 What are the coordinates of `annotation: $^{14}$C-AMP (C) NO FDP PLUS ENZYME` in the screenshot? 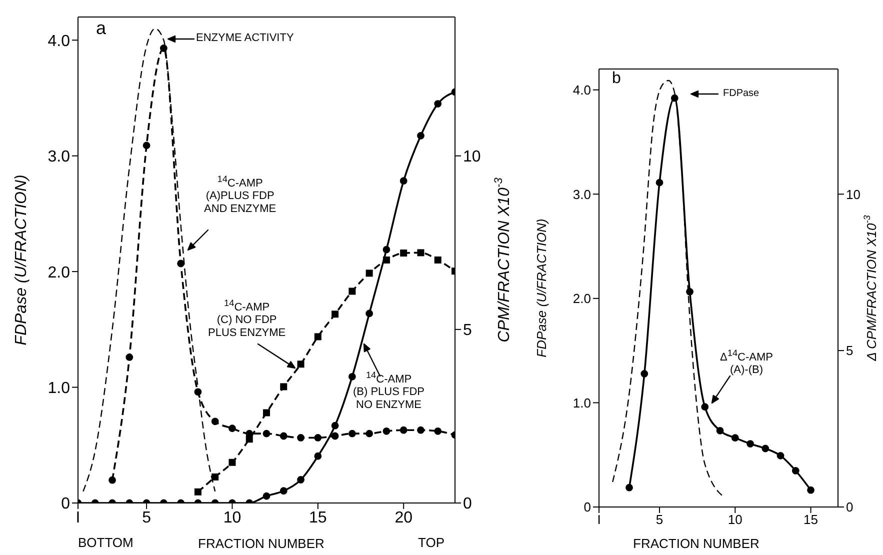 It's located at (247, 319).